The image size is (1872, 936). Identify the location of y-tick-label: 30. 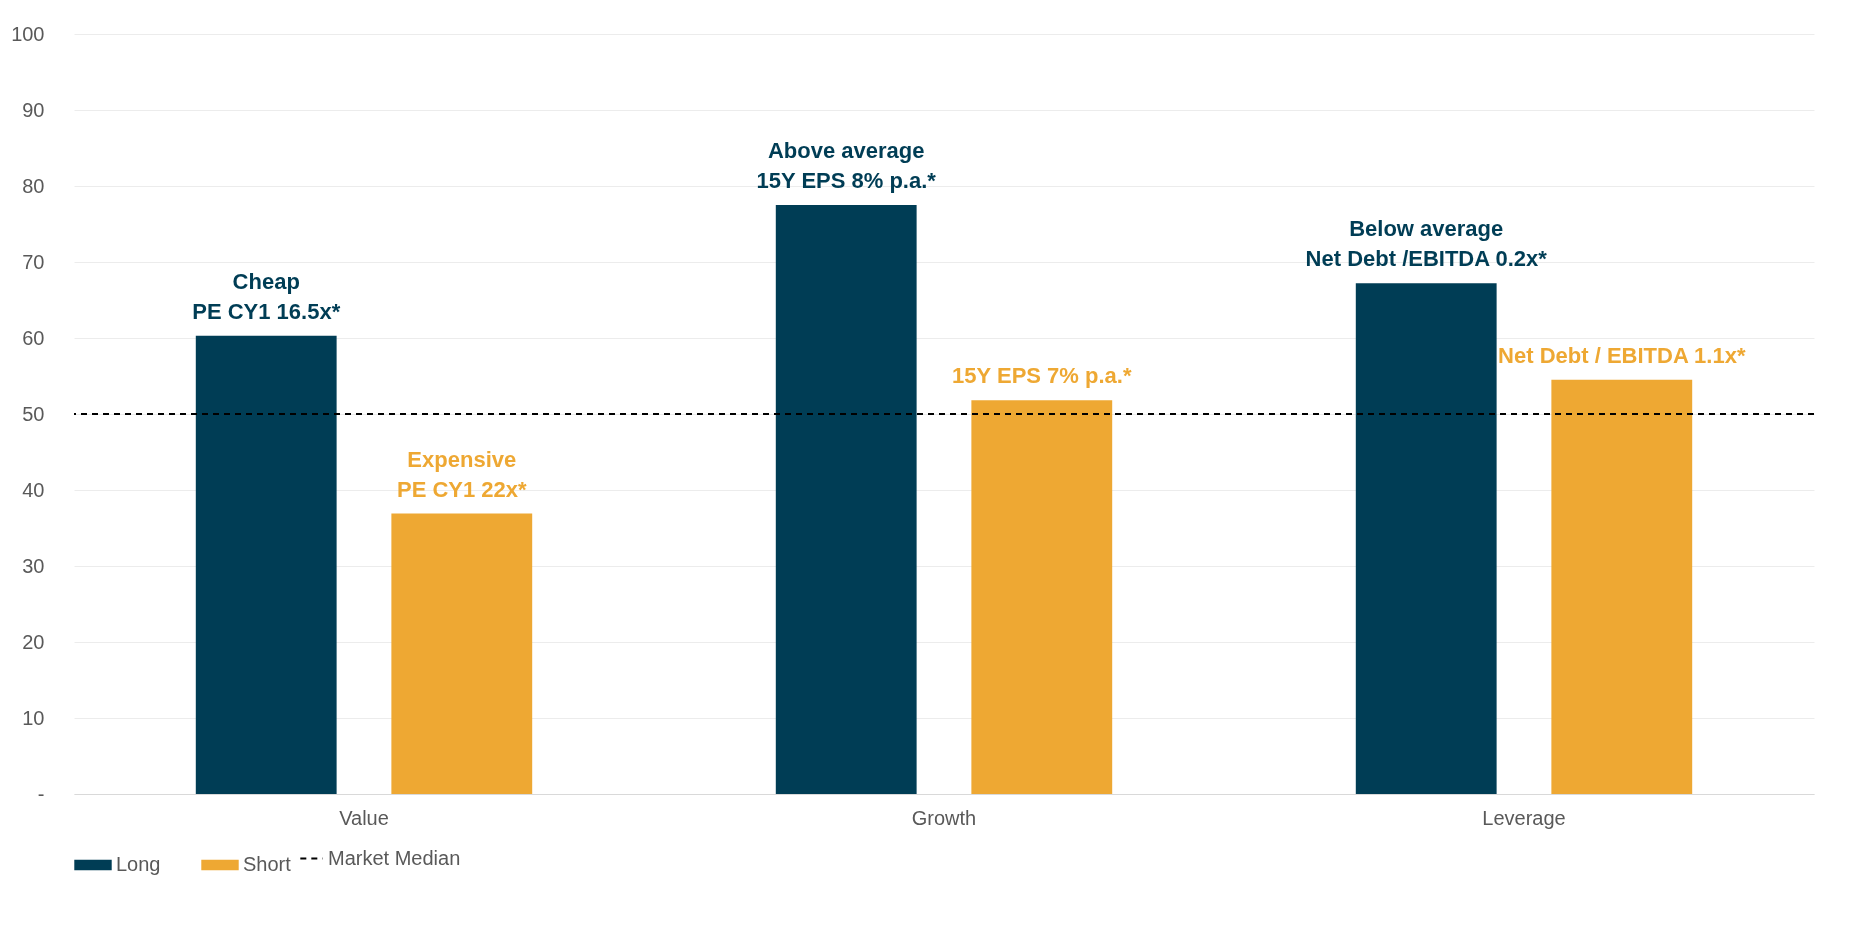
(33, 565).